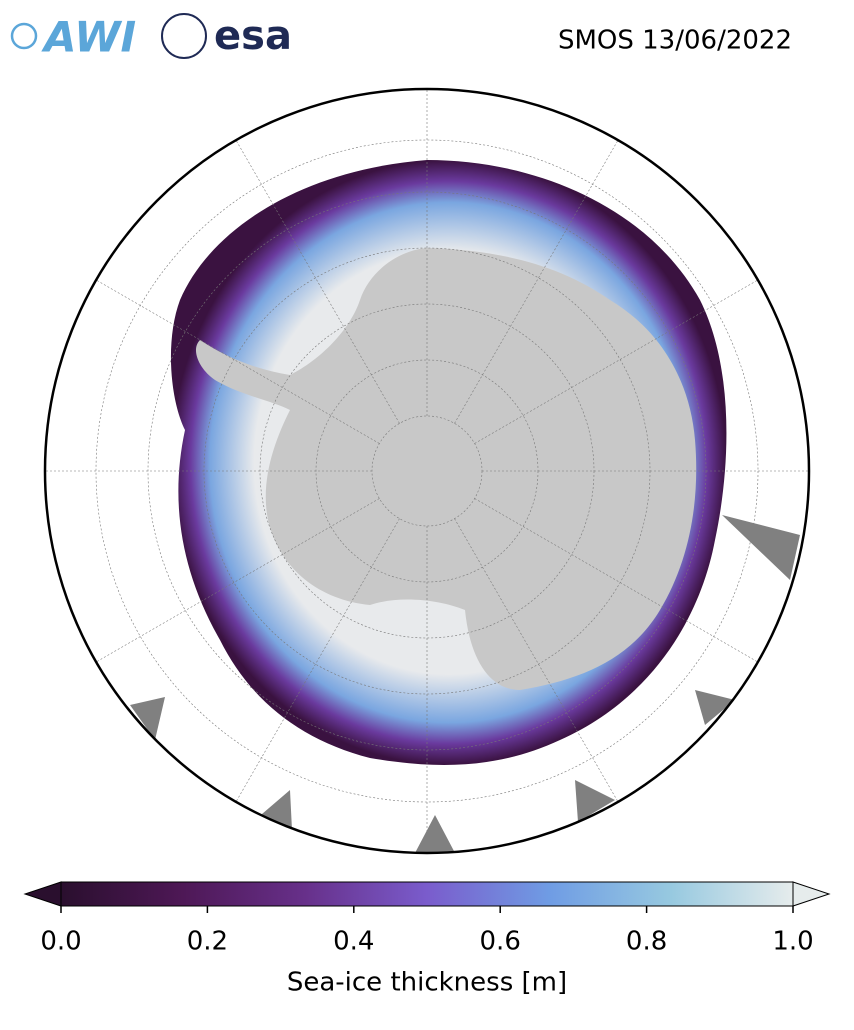 Image resolution: width=854 pixels, height=1030 pixels. Describe the element at coordinates (353, 942) in the screenshot. I see `tick-label: 0.4` at that location.